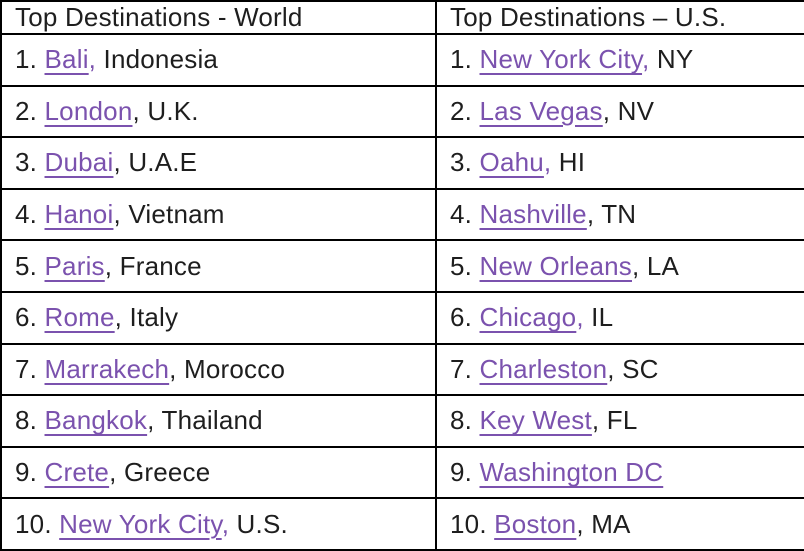 The height and width of the screenshot is (551, 804). What do you see at coordinates (79, 162) in the screenshot?
I see `destination-link: Dubai` at bounding box center [79, 162].